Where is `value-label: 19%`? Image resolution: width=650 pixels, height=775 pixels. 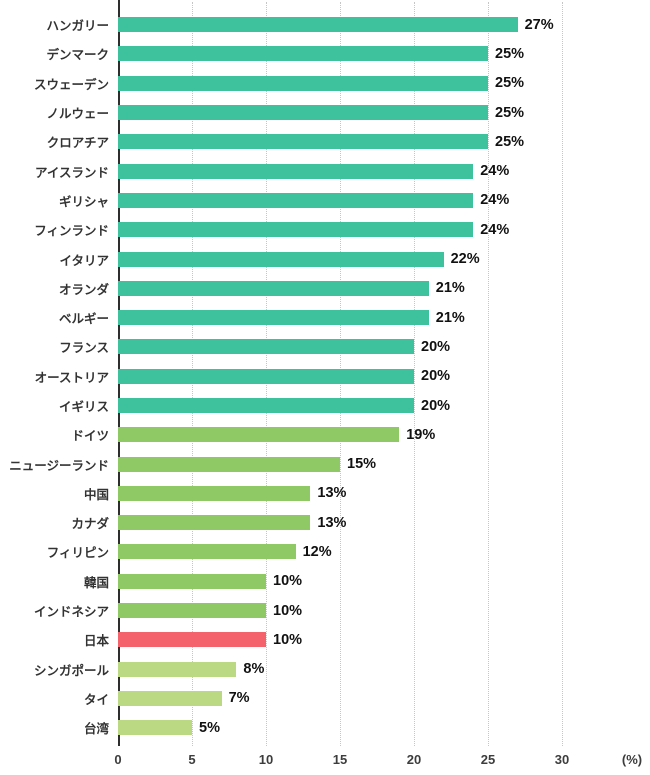
value-label: 19% is located at coordinates (421, 434).